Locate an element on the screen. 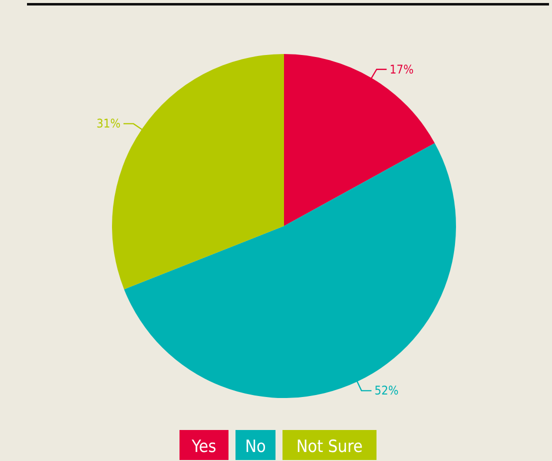 This screenshot has width=552, height=461. data-label: 31% is located at coordinates (108, 123).